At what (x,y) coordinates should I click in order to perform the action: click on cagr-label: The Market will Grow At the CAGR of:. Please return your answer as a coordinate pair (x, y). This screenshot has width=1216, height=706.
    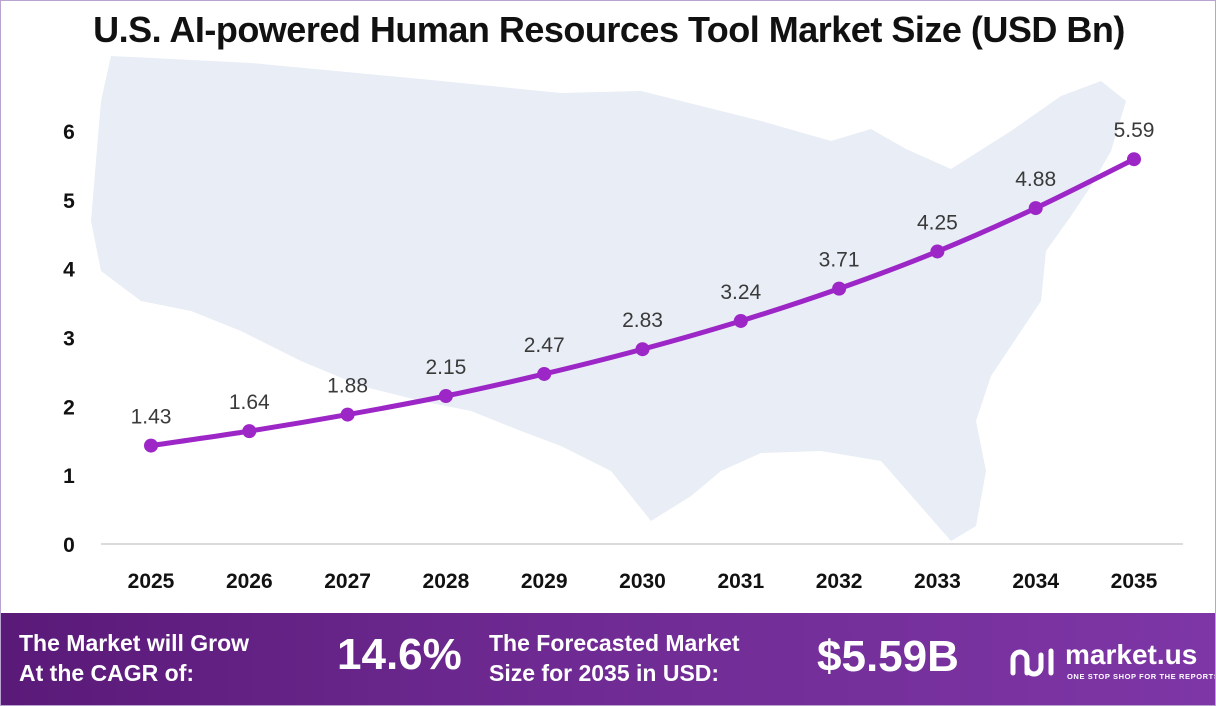
    Looking at the image, I should click on (134, 658).